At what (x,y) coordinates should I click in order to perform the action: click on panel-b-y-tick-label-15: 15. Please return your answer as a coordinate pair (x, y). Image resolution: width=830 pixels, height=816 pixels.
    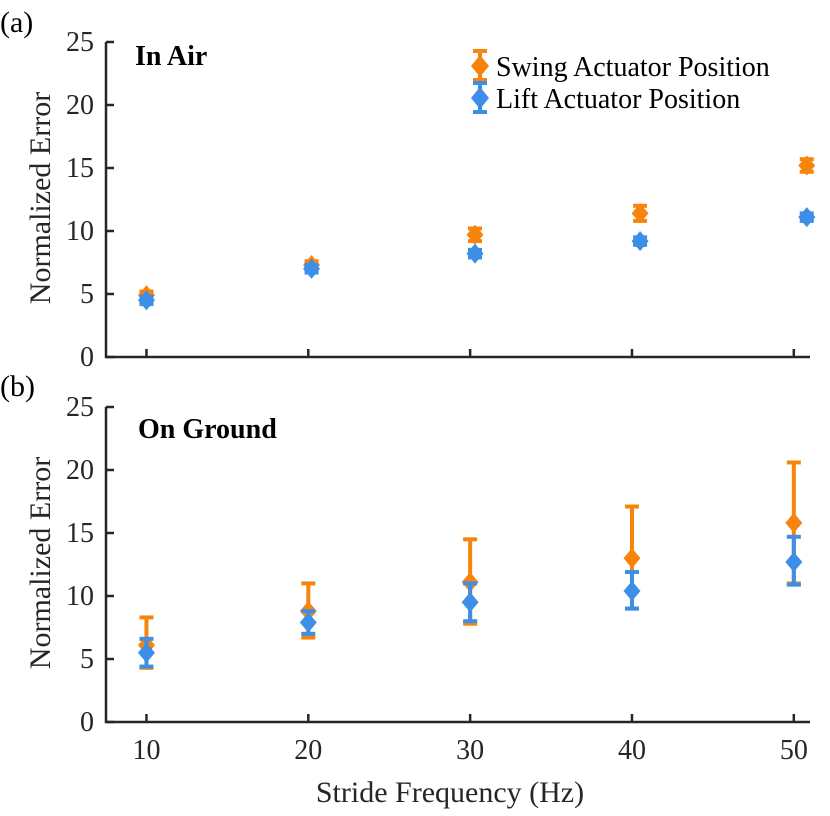
    Looking at the image, I should click on (80, 533).